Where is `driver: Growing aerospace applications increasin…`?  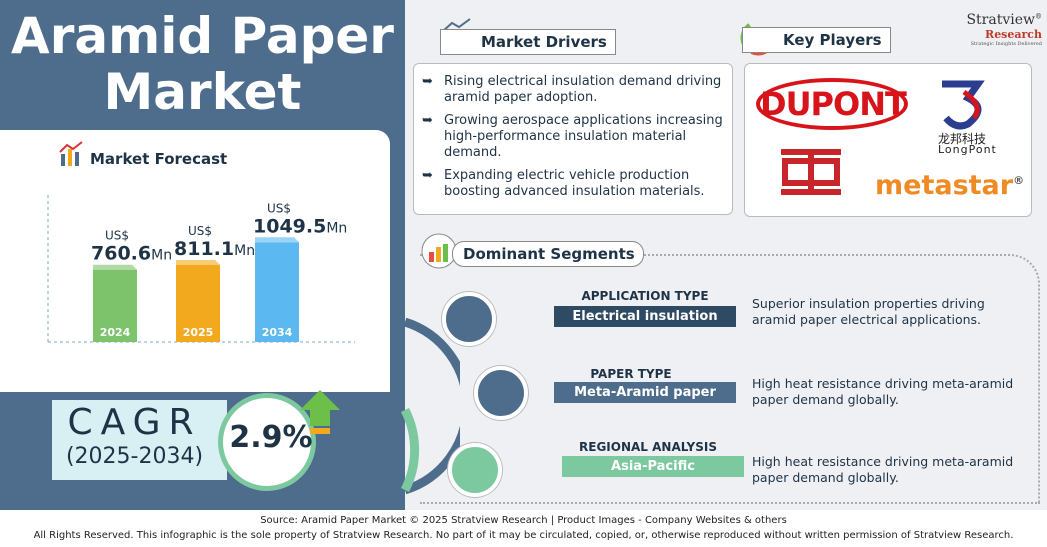
driver: Growing aerospace applications increasin… is located at coordinates (573, 137).